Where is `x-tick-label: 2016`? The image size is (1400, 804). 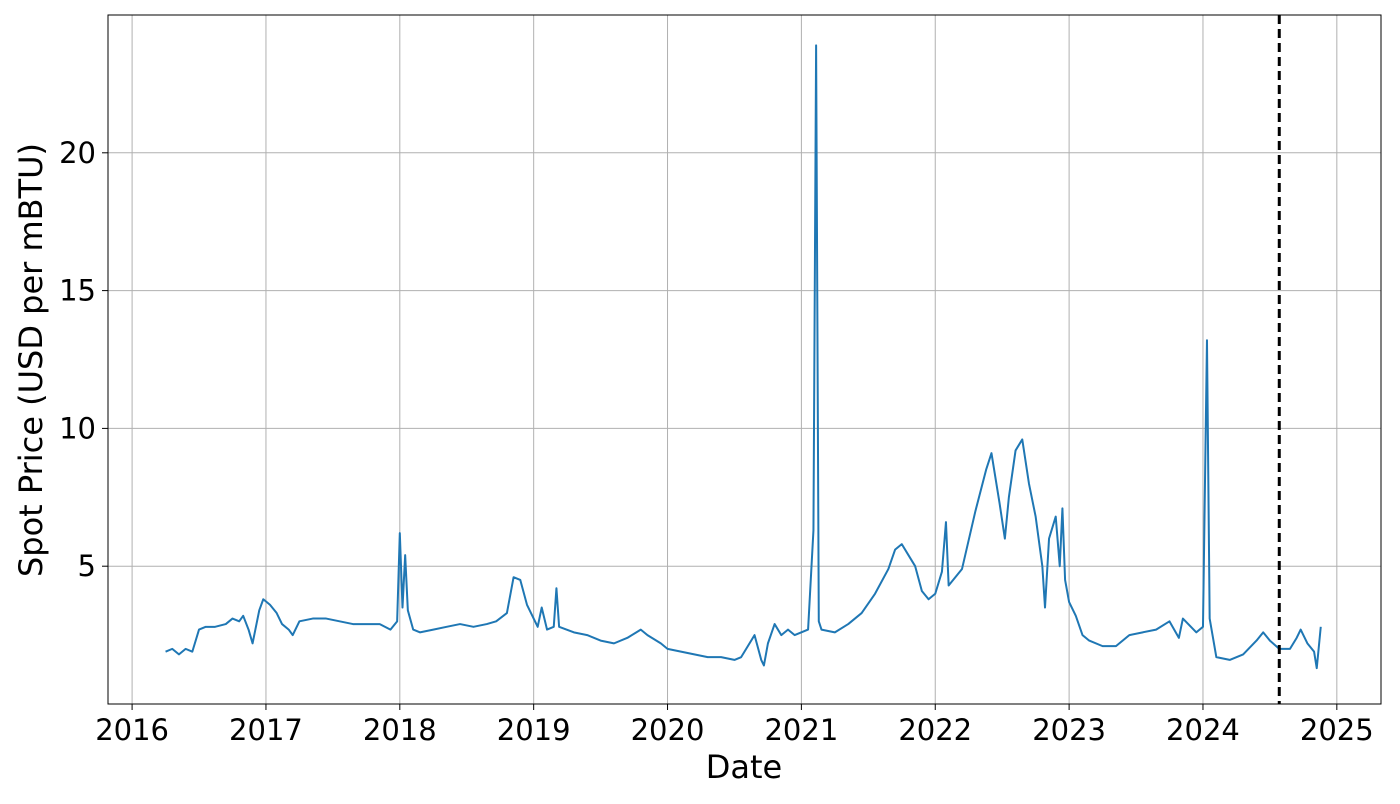 x-tick-label: 2016 is located at coordinates (132, 730).